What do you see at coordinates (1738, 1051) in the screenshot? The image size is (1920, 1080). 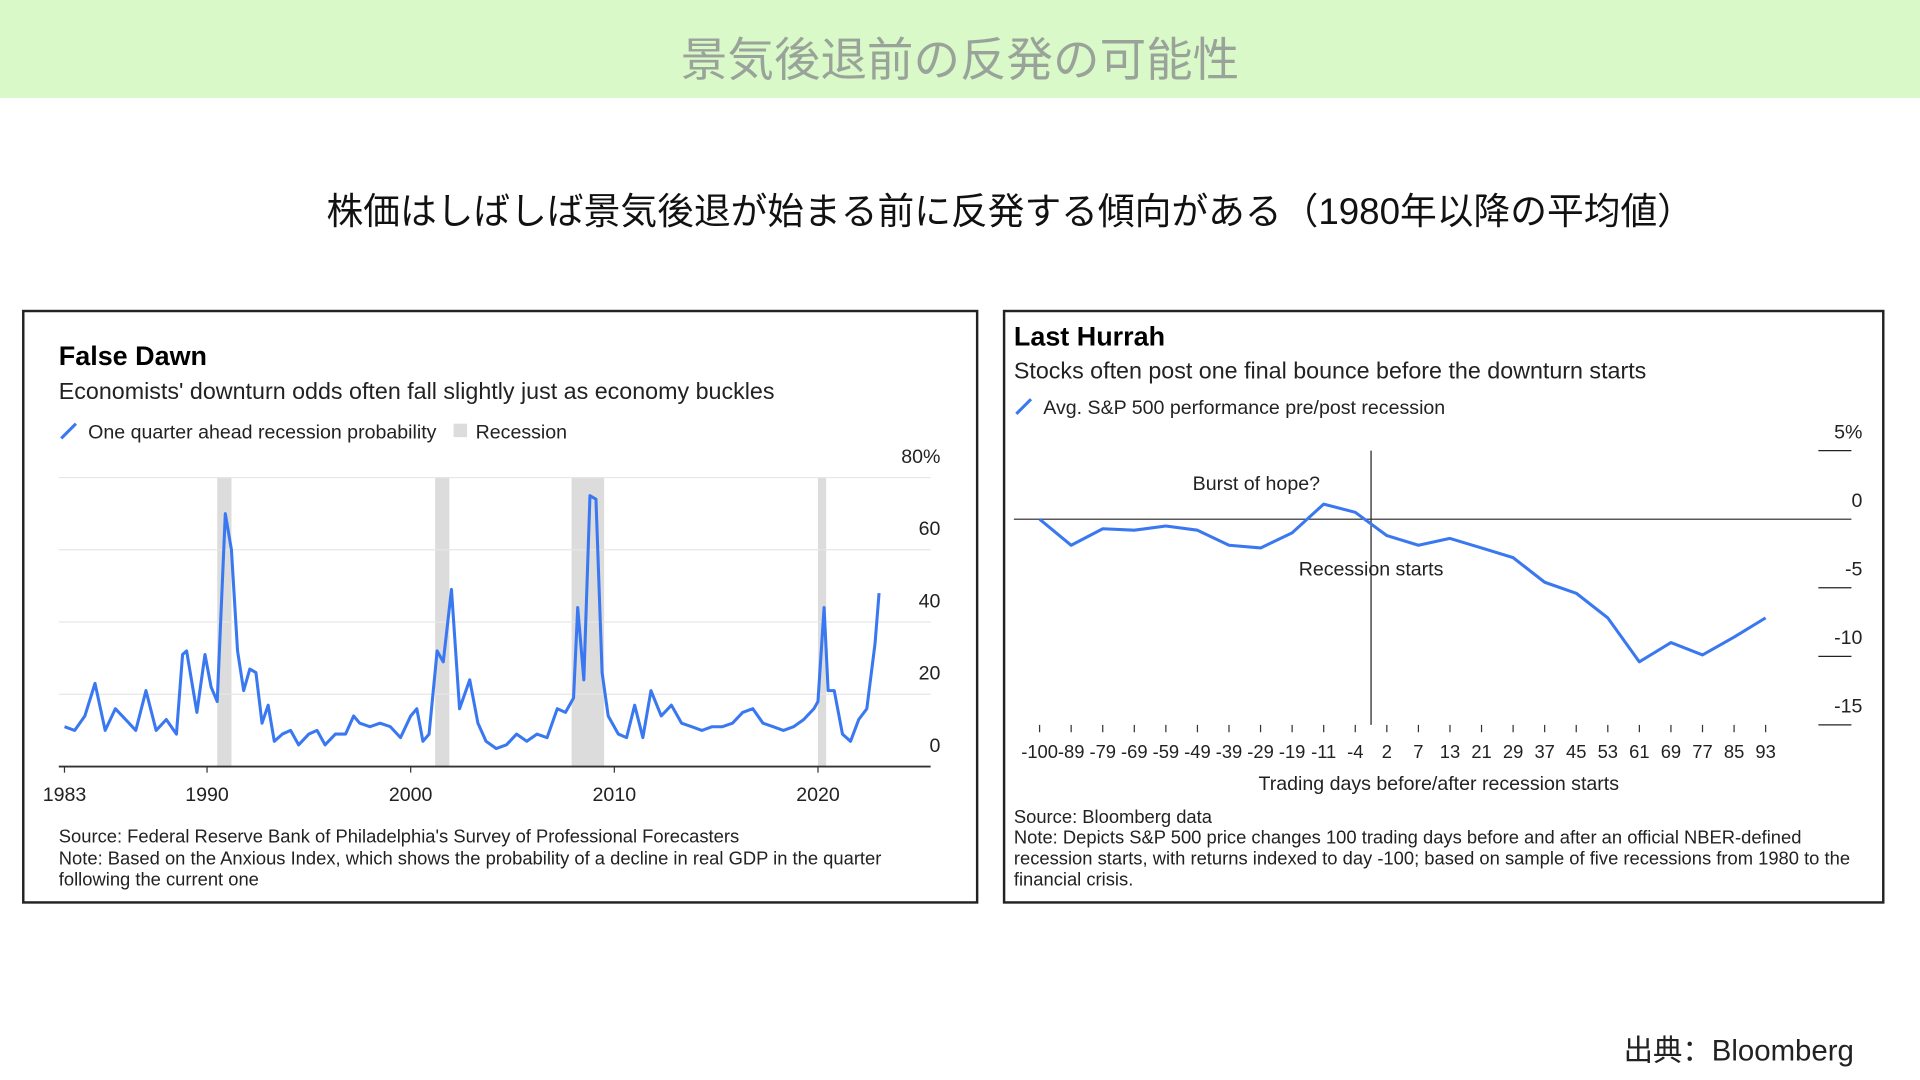 I see `credit: 出典：Bloomberg` at bounding box center [1738, 1051].